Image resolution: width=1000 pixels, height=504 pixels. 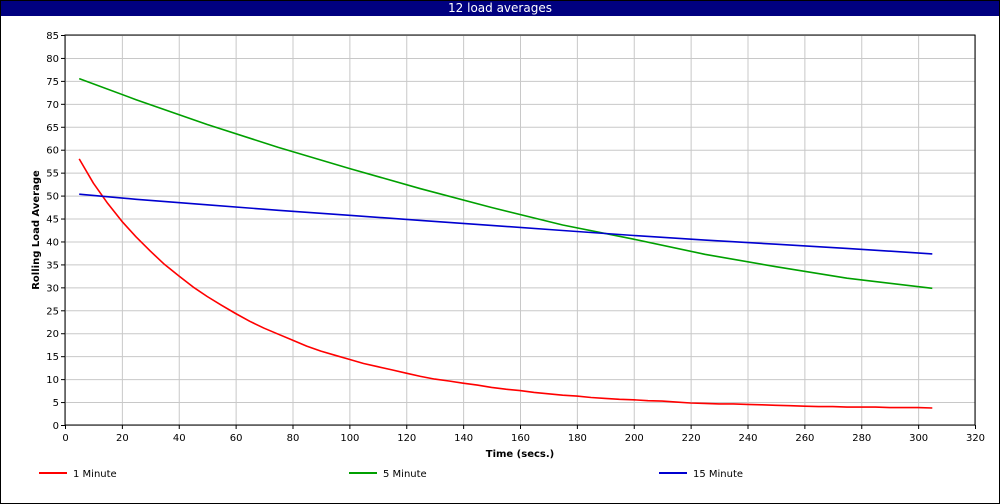 I want to click on y-tick-label: 35, so click(x=52, y=265).